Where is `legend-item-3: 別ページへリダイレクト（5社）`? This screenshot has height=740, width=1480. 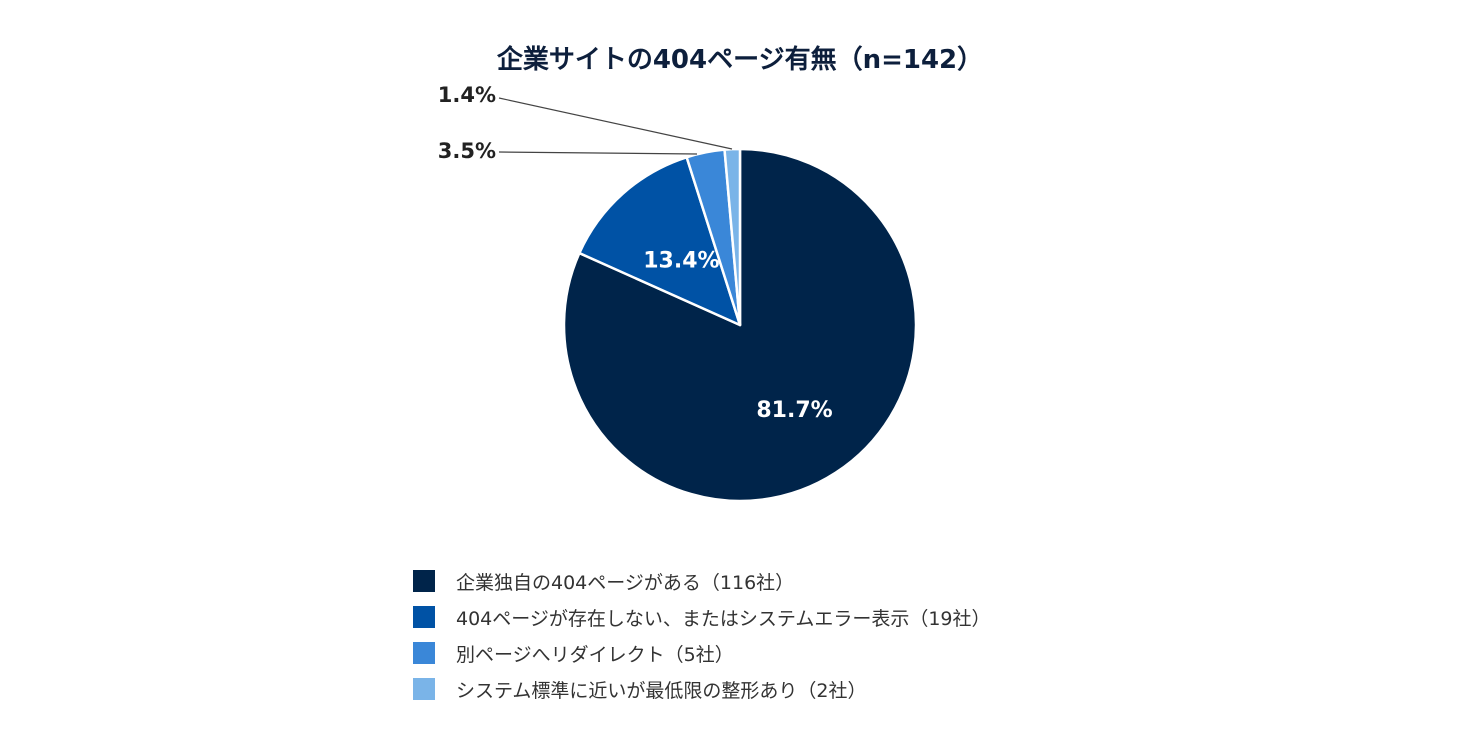
legend-item-3: 別ページへリダイレクト（5社） is located at coordinates (702, 653).